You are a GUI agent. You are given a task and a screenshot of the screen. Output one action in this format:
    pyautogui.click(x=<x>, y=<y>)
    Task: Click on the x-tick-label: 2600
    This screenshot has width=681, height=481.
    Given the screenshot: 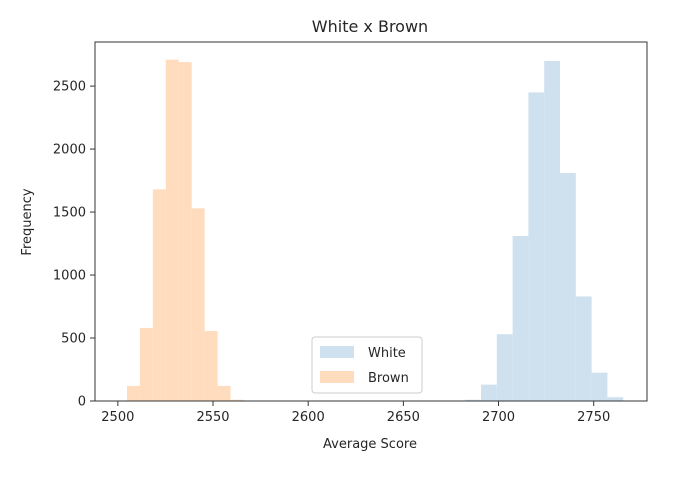 What is the action you would take?
    pyautogui.click(x=308, y=417)
    